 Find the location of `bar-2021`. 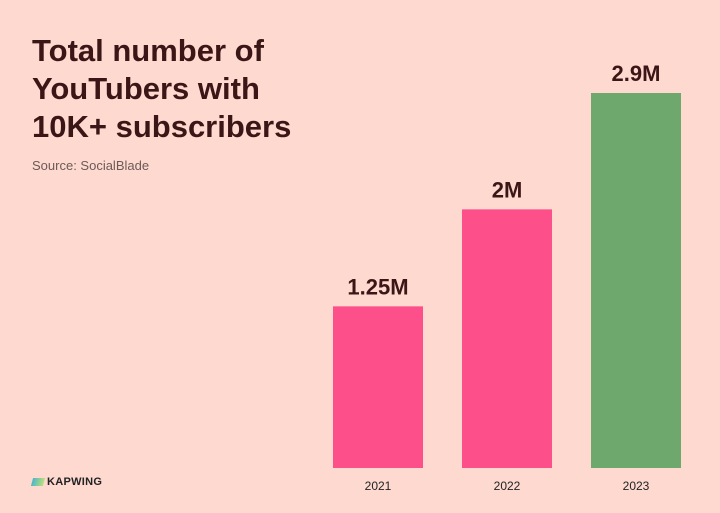

bar-2021 is located at coordinates (378, 387).